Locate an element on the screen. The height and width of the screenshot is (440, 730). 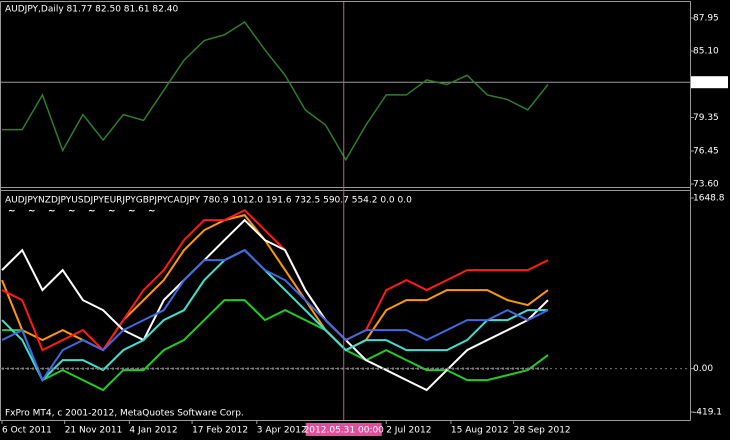
crosshair-label-box is located at coordinates (343, 429).